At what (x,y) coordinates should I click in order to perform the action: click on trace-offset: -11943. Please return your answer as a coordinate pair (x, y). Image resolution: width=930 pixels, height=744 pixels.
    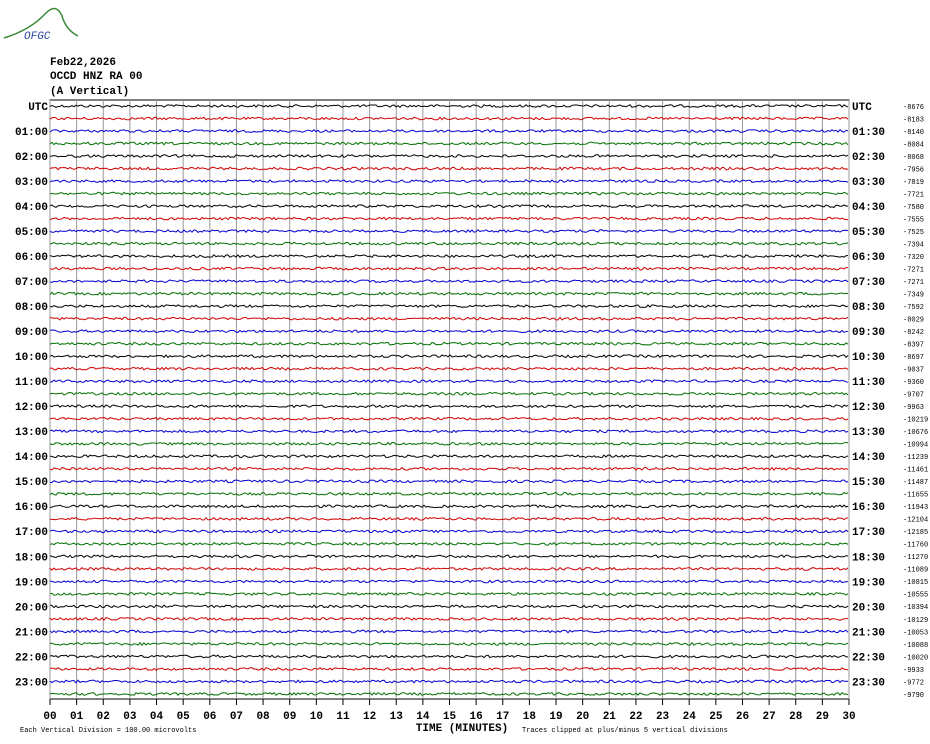
    Looking at the image, I should click on (915, 508).